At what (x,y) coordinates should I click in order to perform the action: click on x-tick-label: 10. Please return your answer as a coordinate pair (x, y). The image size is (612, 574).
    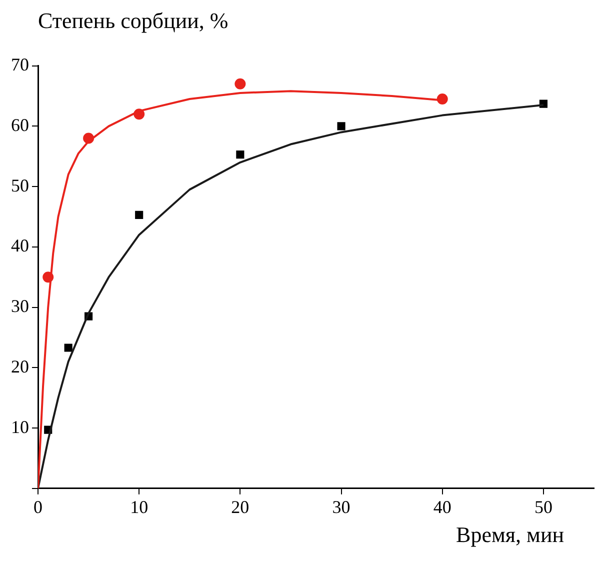
    Looking at the image, I should click on (139, 506).